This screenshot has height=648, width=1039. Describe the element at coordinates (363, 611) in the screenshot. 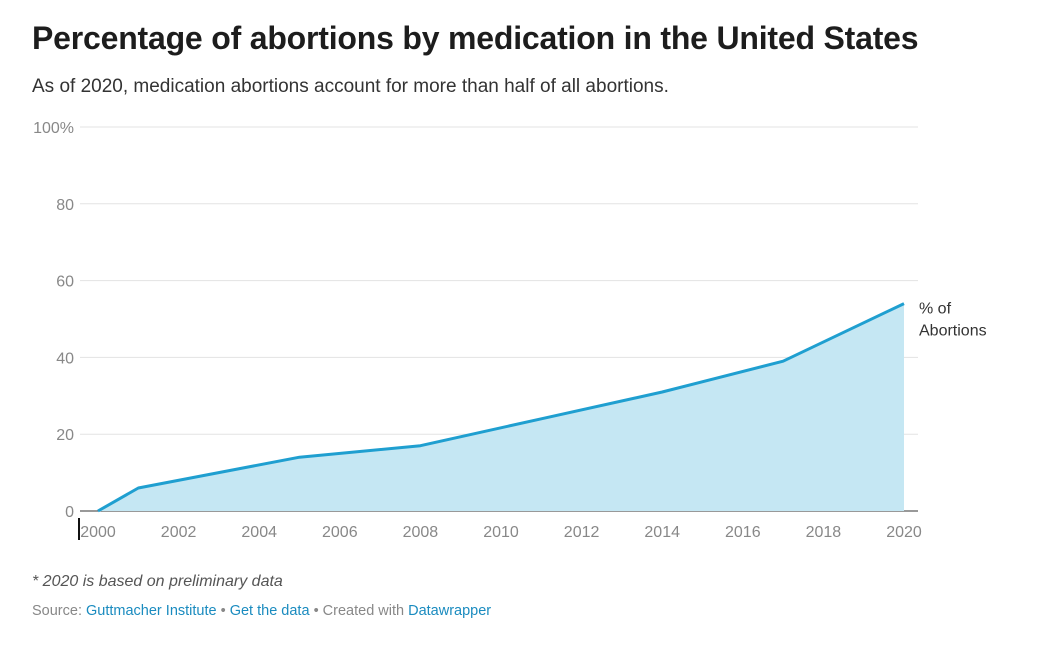

I see `created-with-text: Created with` at that location.